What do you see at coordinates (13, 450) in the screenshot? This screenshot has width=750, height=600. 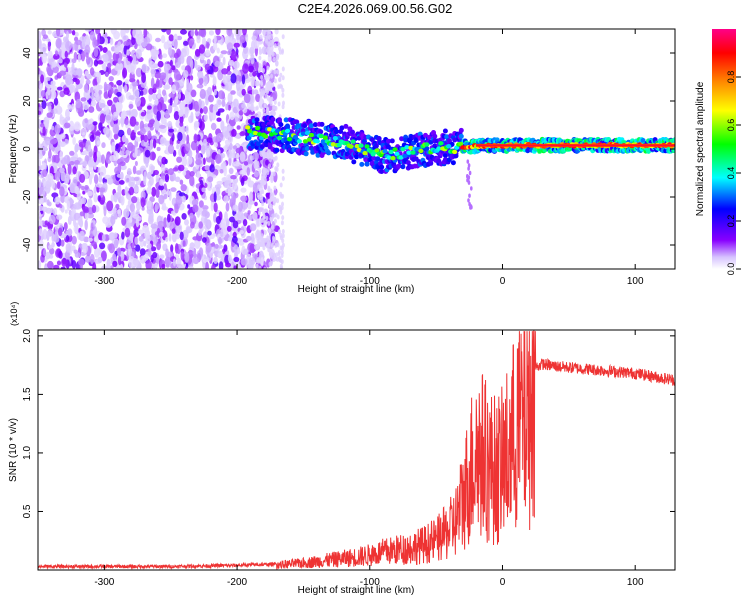 I see `snr-y-label: SNR (10 * v/v)` at bounding box center [13, 450].